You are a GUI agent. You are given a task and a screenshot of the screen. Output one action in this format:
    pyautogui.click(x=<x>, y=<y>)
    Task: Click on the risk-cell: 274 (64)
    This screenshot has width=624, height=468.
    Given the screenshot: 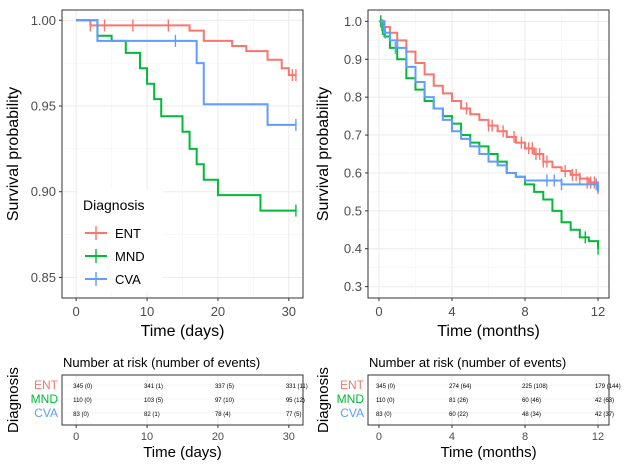 What is the action you would take?
    pyautogui.click(x=460, y=387)
    